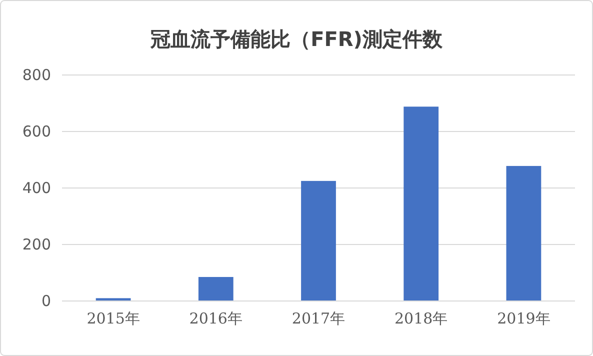  I want to click on y-tick-label: 400, so click(36, 187).